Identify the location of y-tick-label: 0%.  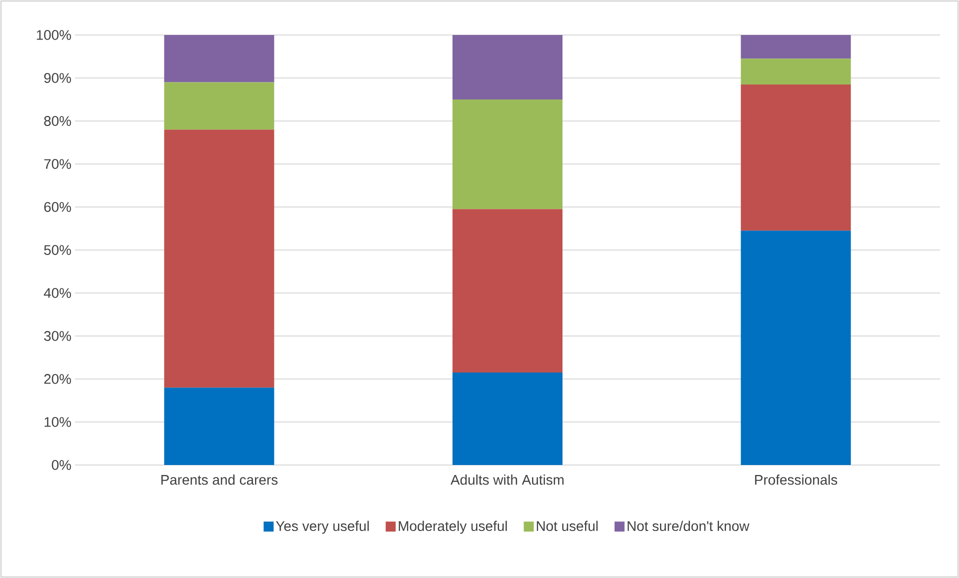
(61, 465).